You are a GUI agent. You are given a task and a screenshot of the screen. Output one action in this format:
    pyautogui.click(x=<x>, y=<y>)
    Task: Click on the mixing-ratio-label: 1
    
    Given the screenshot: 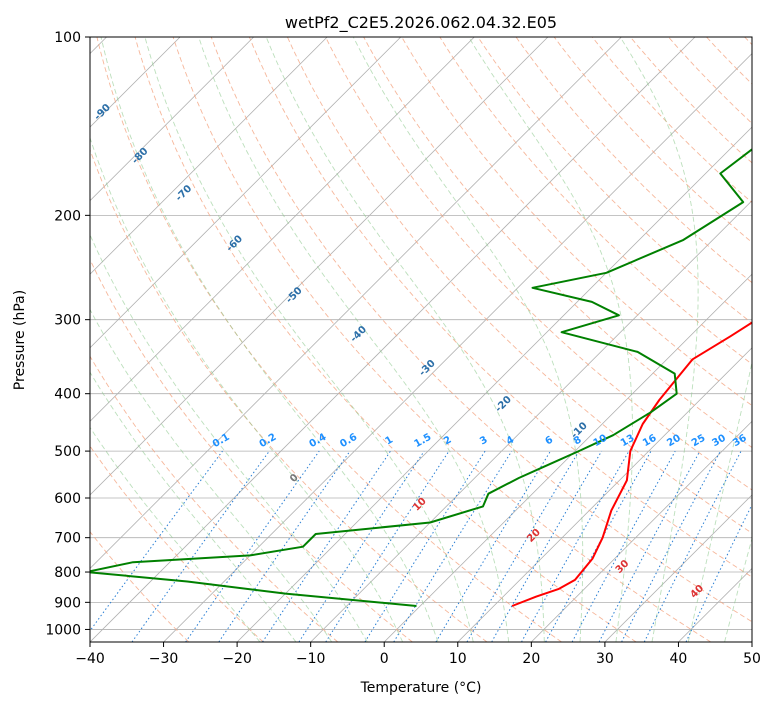 What is the action you would take?
    pyautogui.click(x=390, y=440)
    